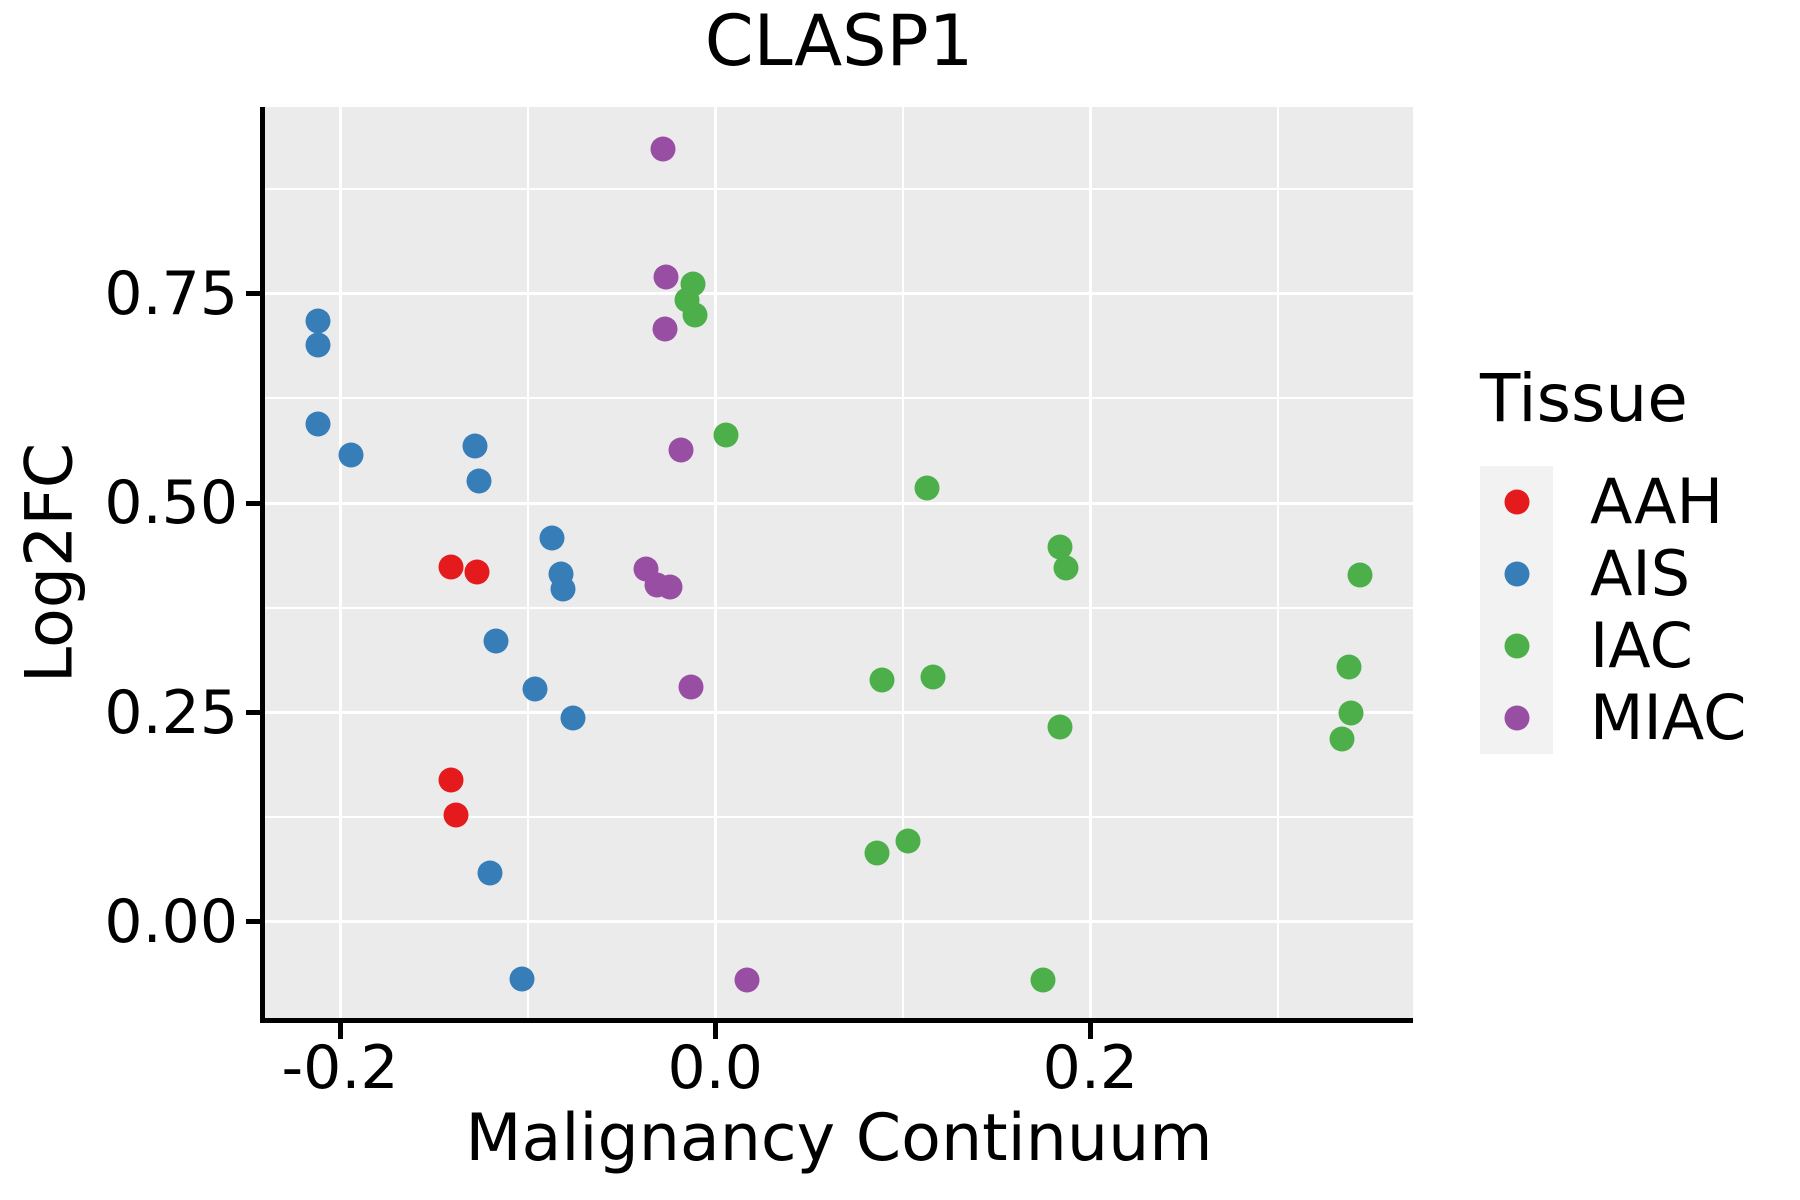 The height and width of the screenshot is (1200, 1800). I want to click on y-tick-label: 0.50, so click(171, 503).